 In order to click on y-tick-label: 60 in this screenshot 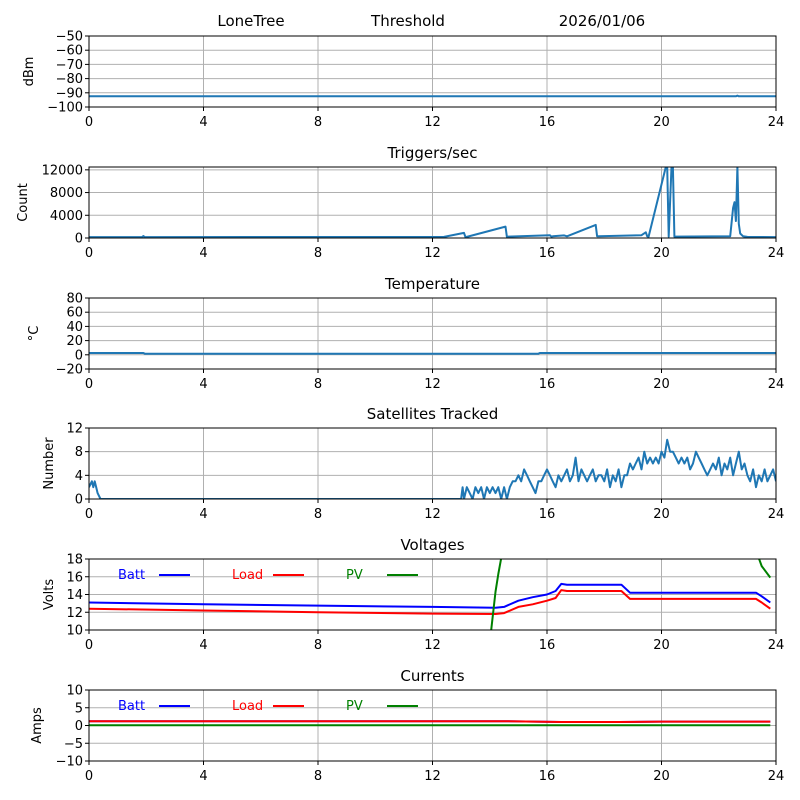, I will do `click(74, 313)`.